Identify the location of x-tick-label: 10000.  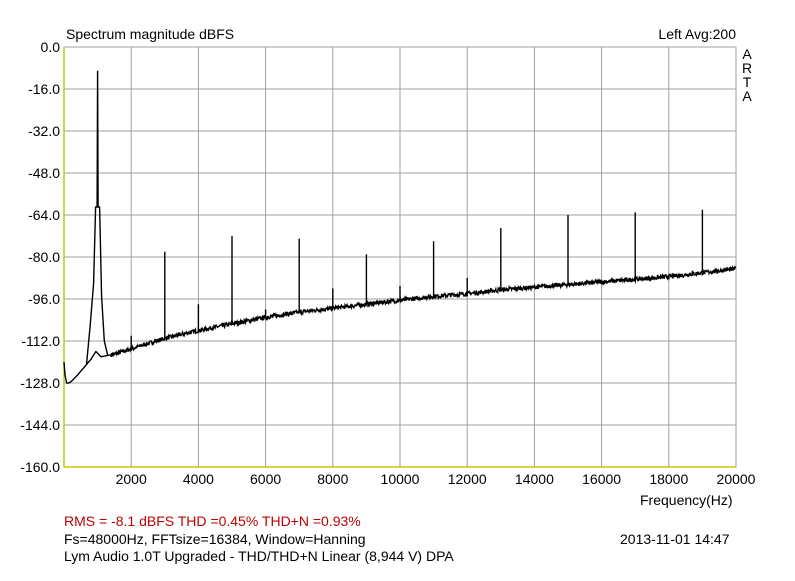
(400, 479).